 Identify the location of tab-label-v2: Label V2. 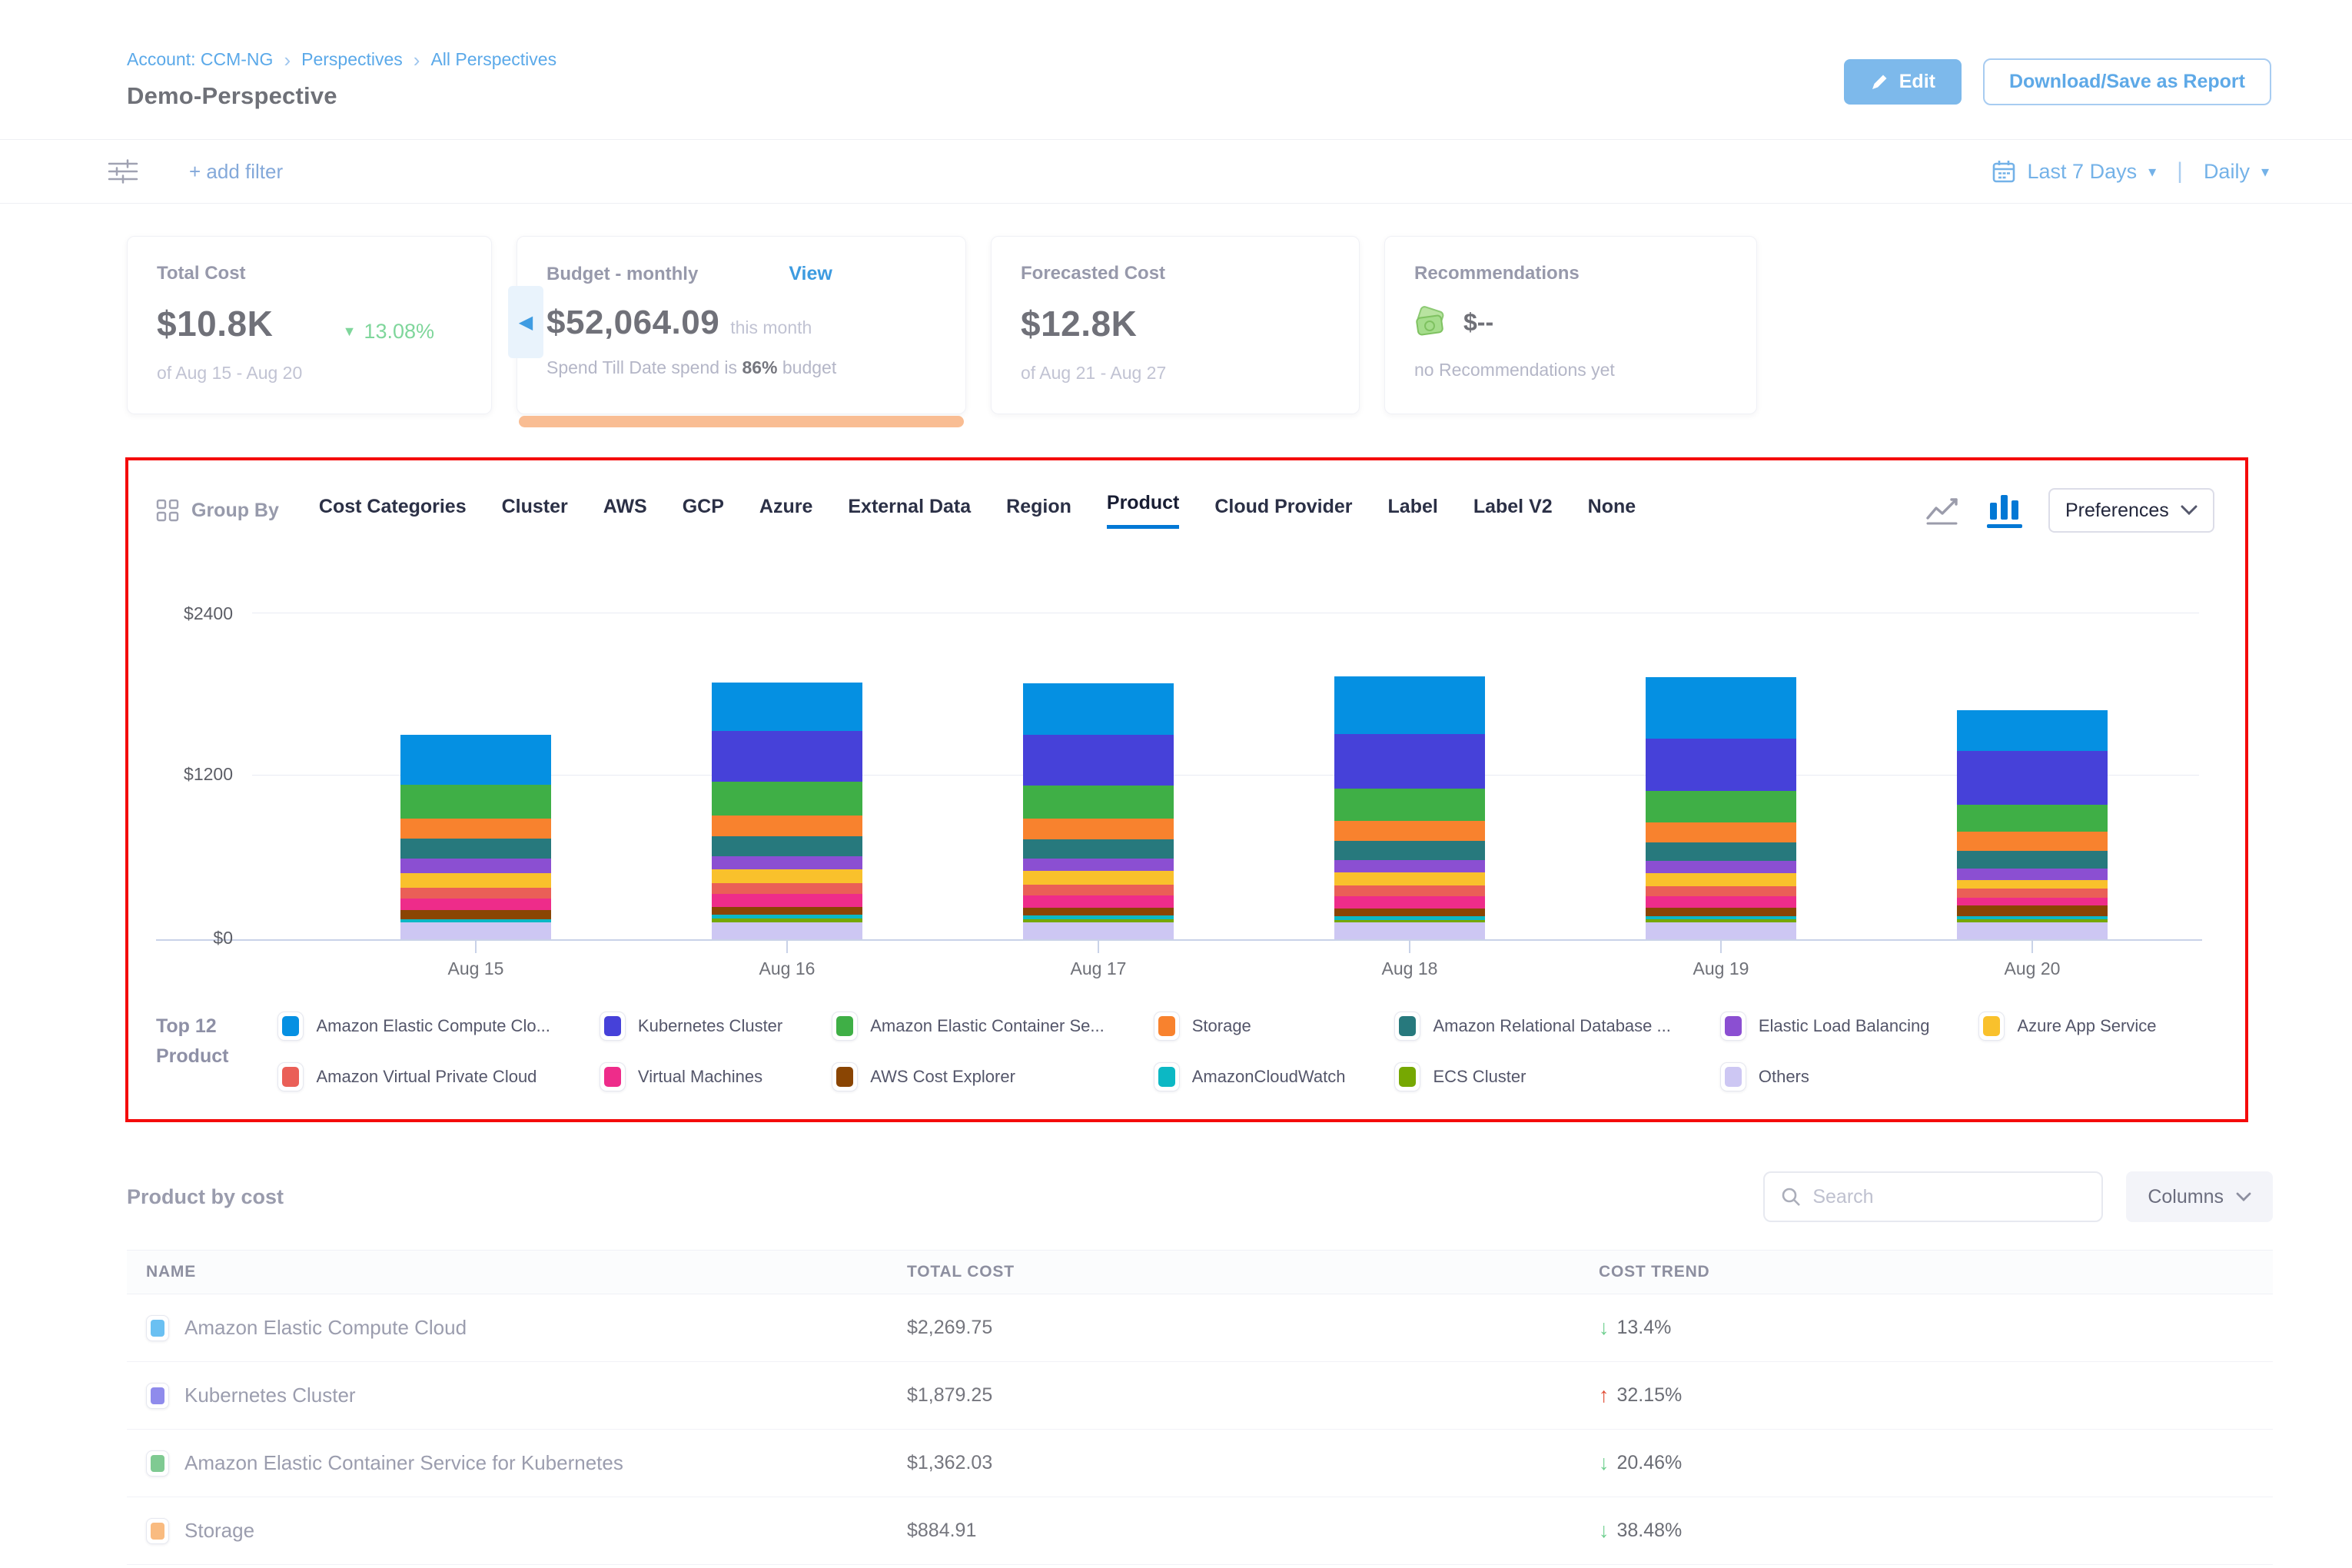
(1513, 506).